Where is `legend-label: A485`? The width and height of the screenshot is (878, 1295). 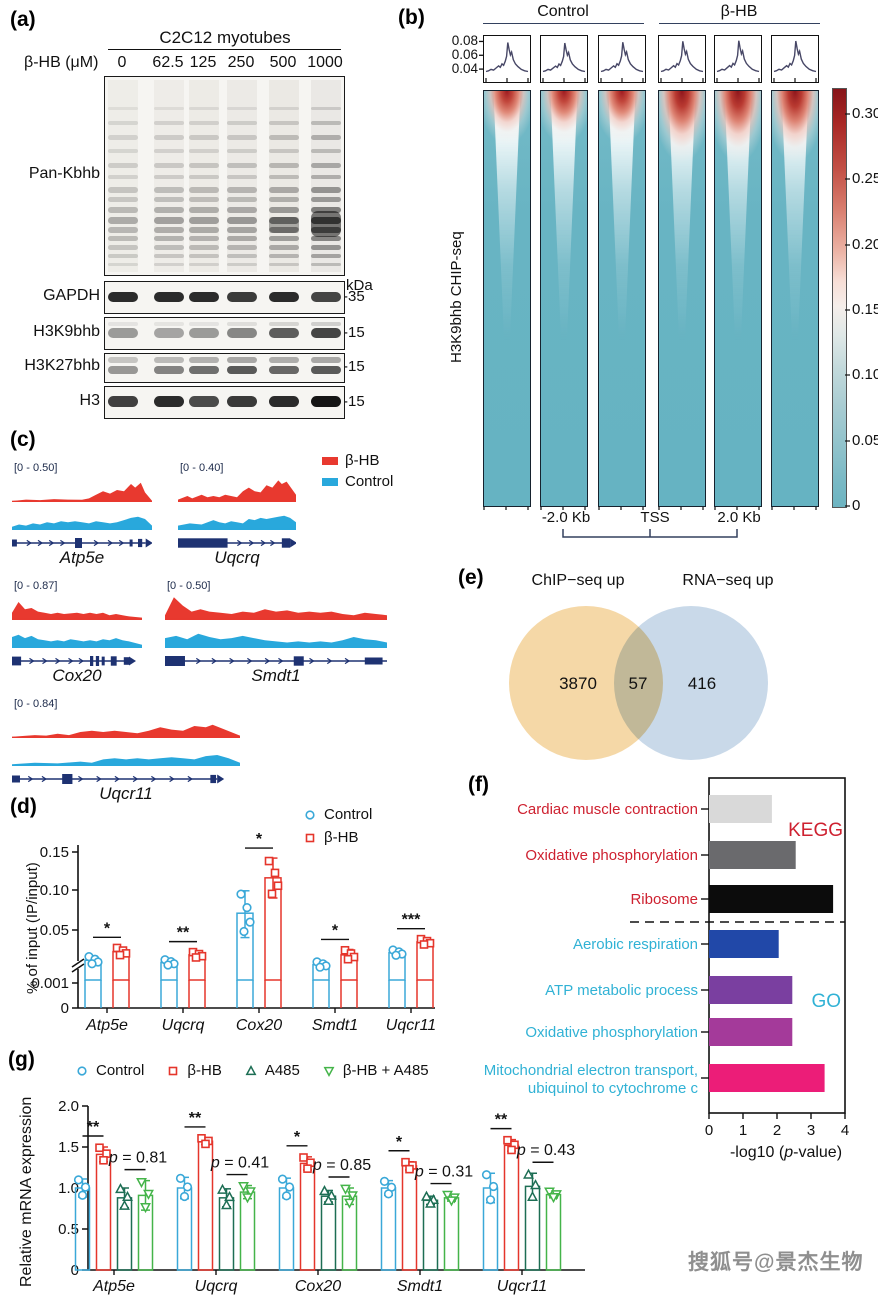
legend-label: A485 is located at coordinates (282, 1070).